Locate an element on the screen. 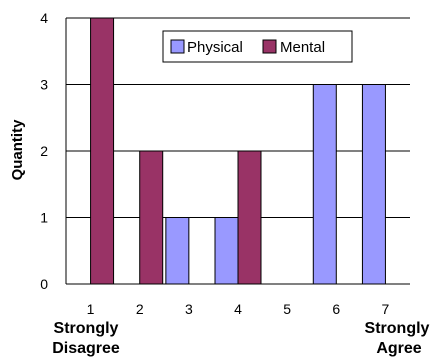 The image size is (440, 358). legend-label-mental: Mental is located at coordinates (302, 47).